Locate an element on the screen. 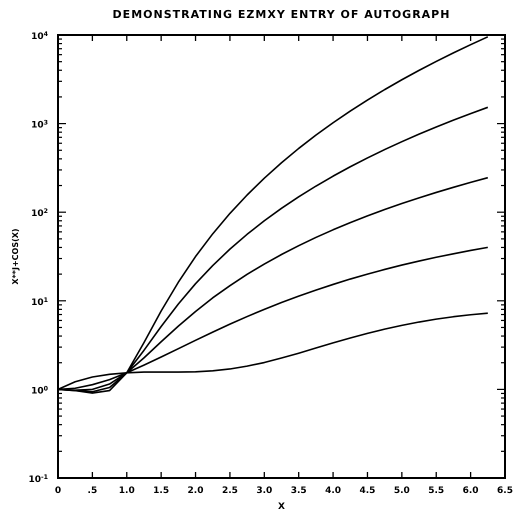 The width and height of the screenshot is (517, 515). x-tick-label: 2.0 is located at coordinates (196, 491).